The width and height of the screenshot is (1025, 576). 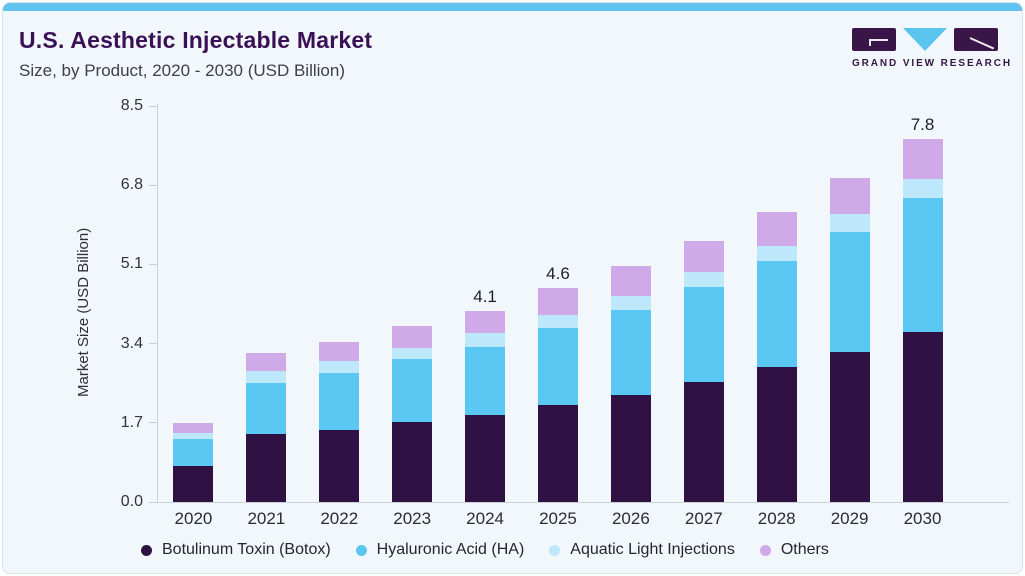 I want to click on legend-label: Aquatic Light Injections, so click(x=652, y=549).